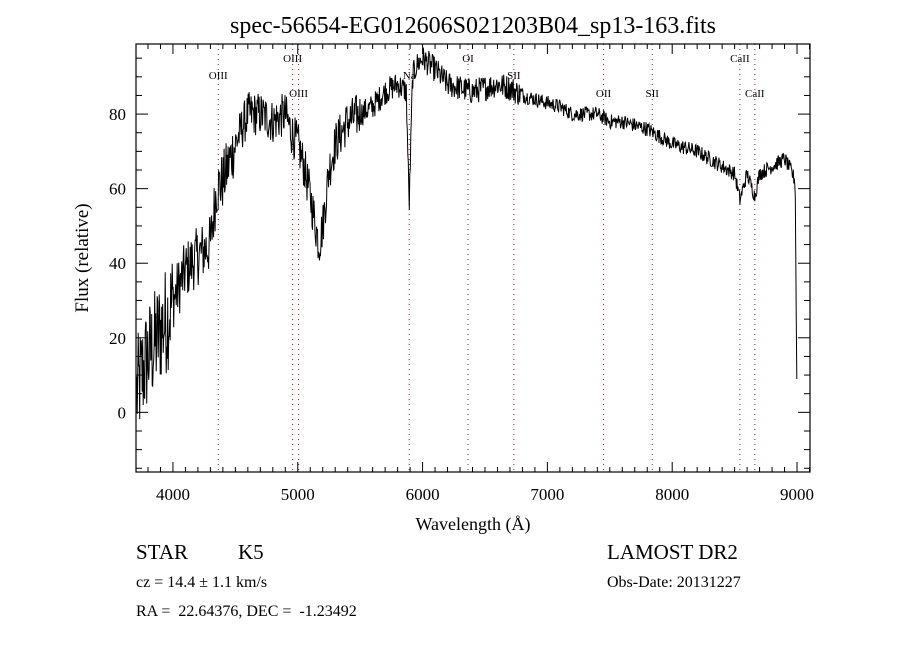  I want to click on y-tick-label: 40, so click(117, 263).